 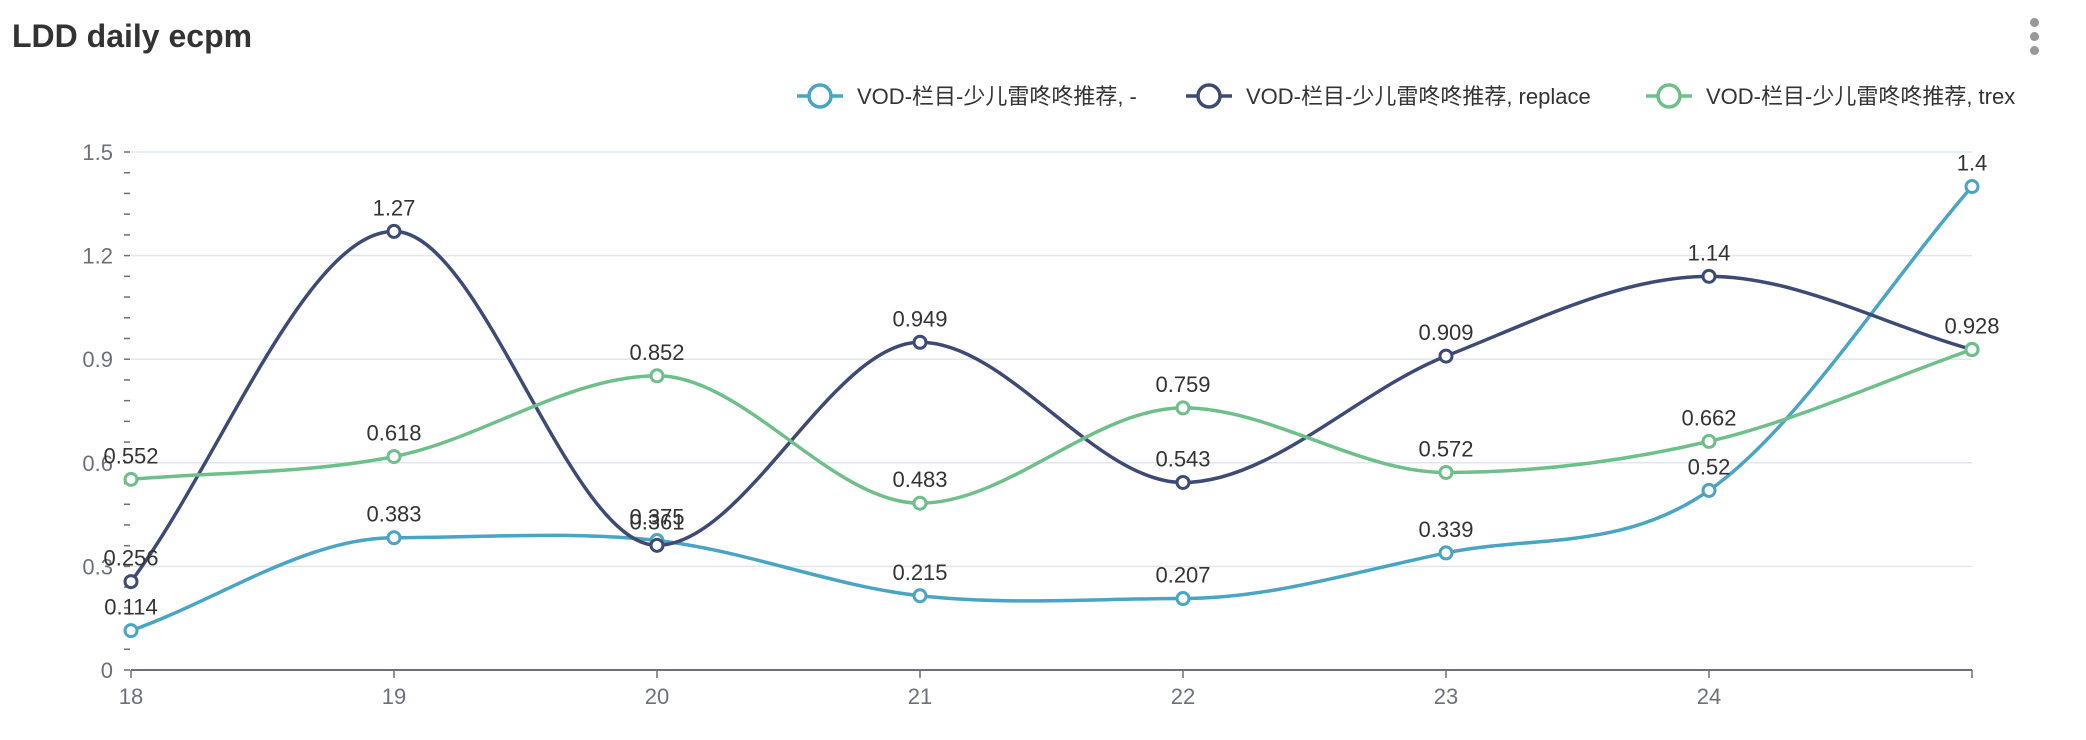 I want to click on x-tick-label: 22, so click(x=1183, y=696).